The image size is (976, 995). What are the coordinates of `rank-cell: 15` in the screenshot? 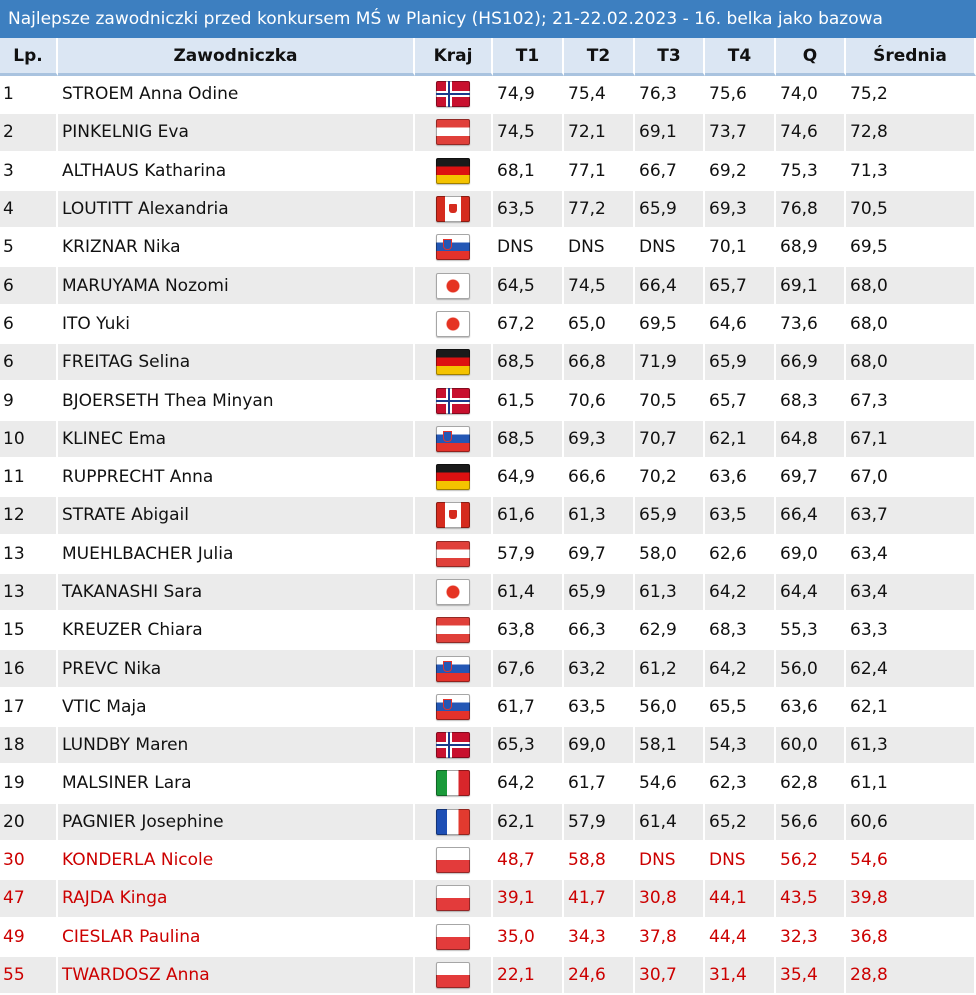 It's located at (29, 631).